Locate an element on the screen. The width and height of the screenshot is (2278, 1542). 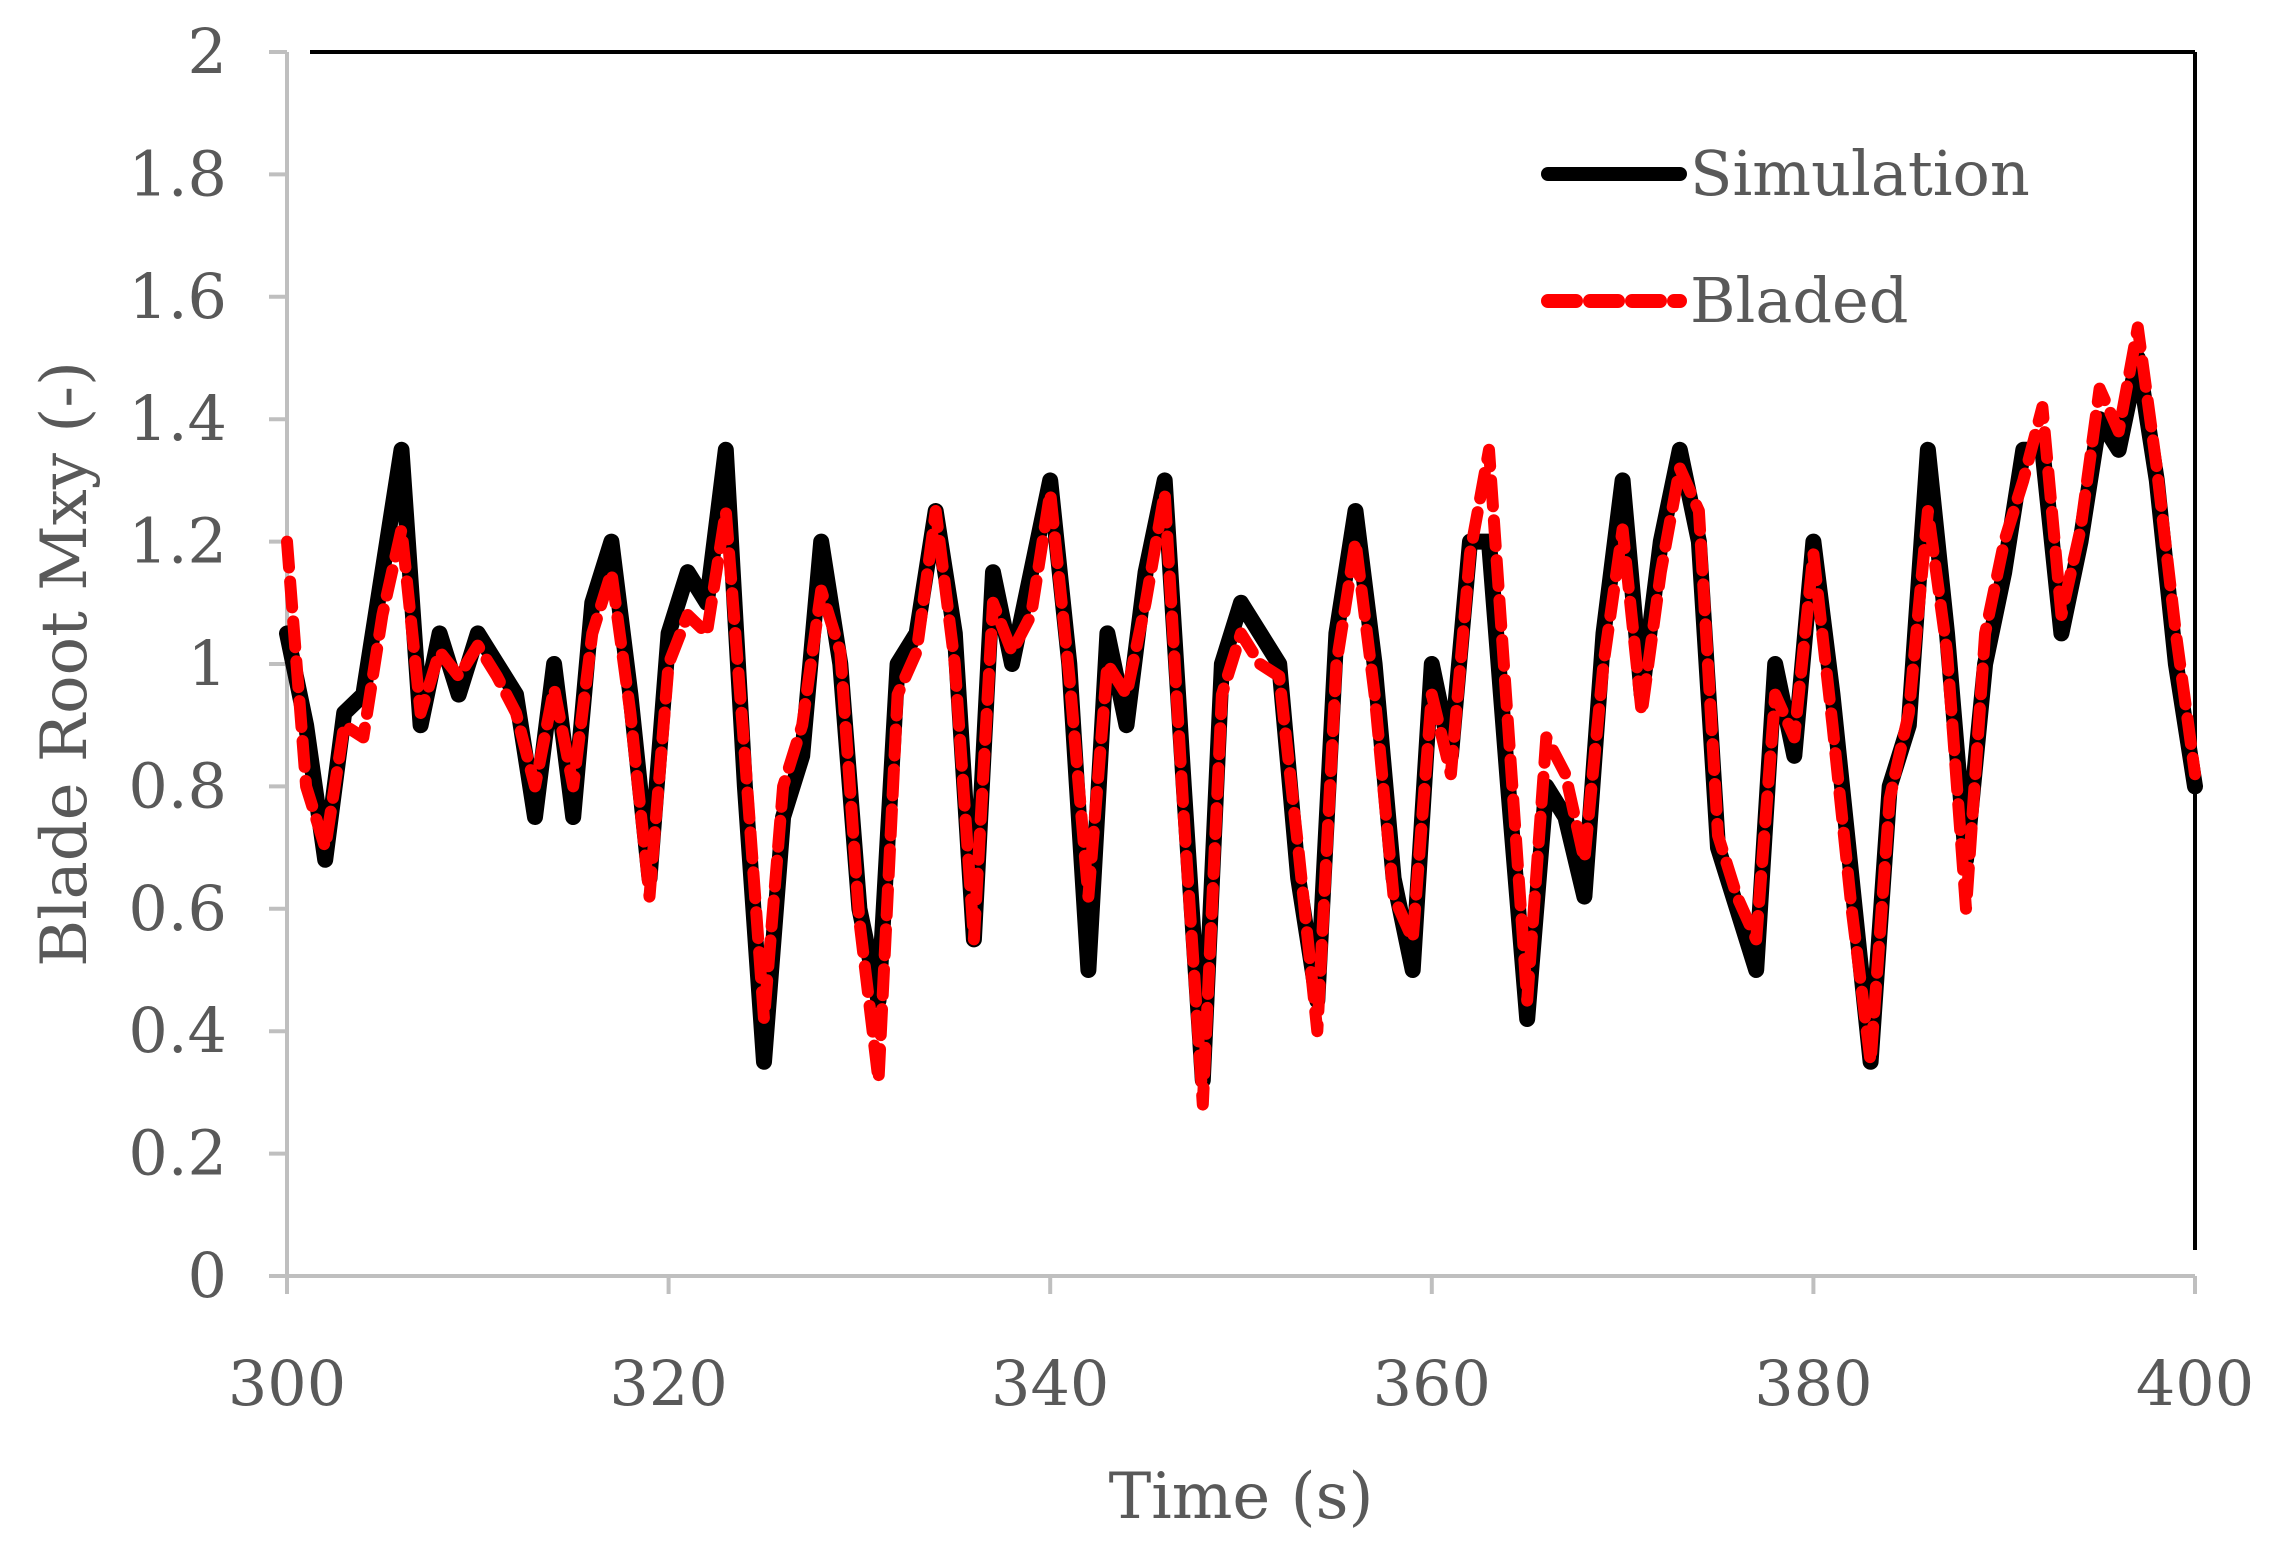
y-tick-label: 0.2 is located at coordinates (177, 1153).